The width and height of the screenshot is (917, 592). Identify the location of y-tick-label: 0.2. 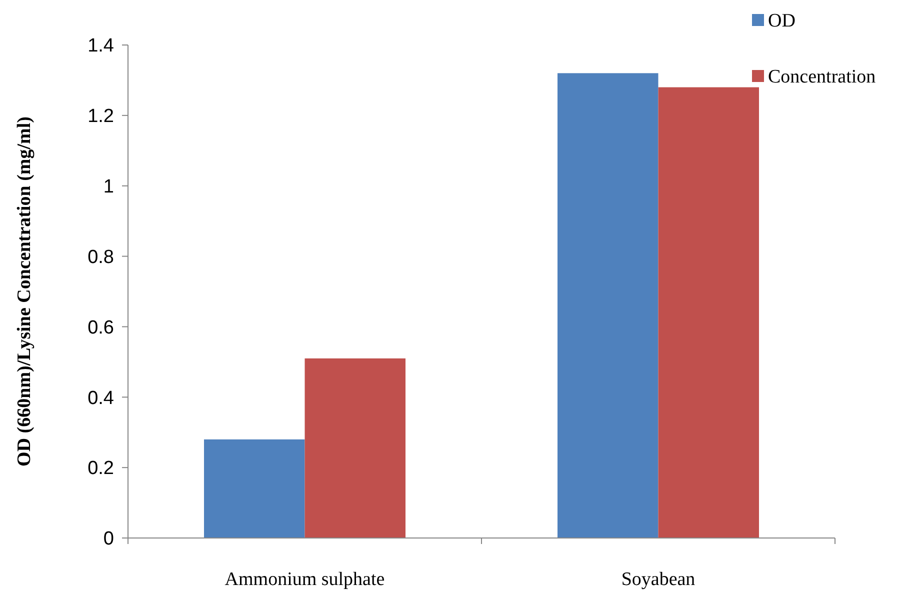
(101, 469).